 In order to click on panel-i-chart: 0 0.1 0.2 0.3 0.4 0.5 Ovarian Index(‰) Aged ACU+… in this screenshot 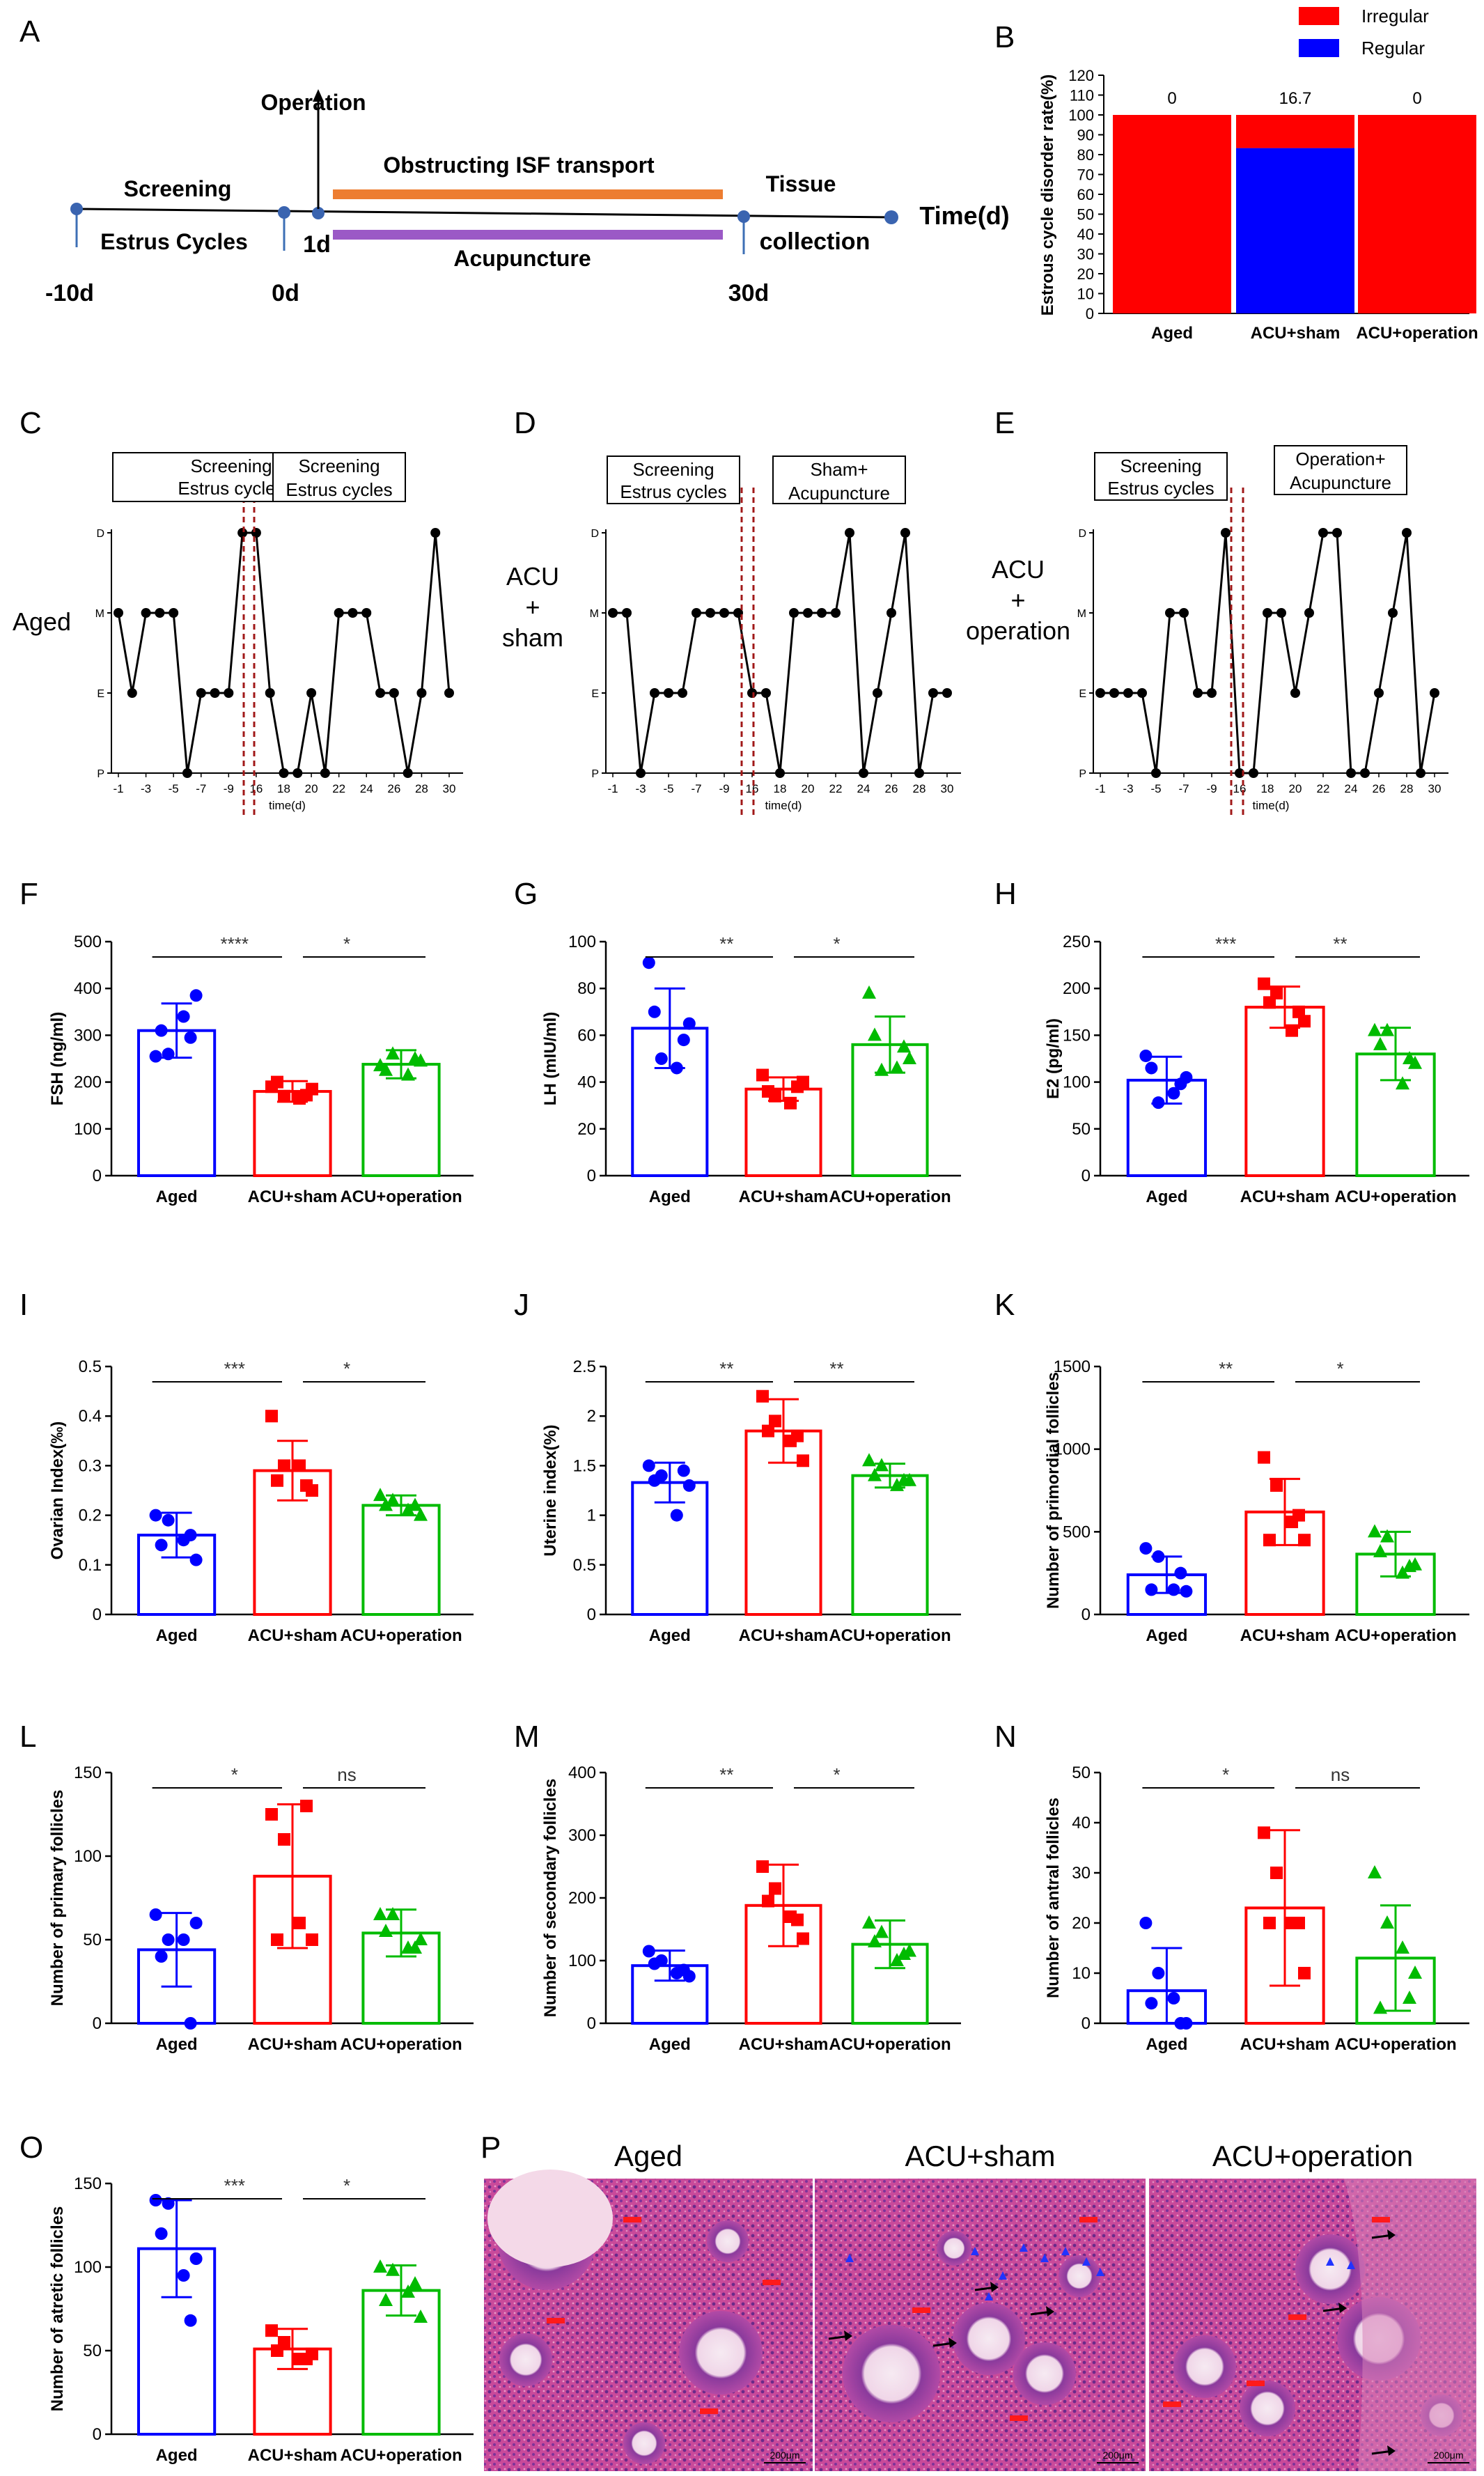, I will do `click(261, 1501)`.